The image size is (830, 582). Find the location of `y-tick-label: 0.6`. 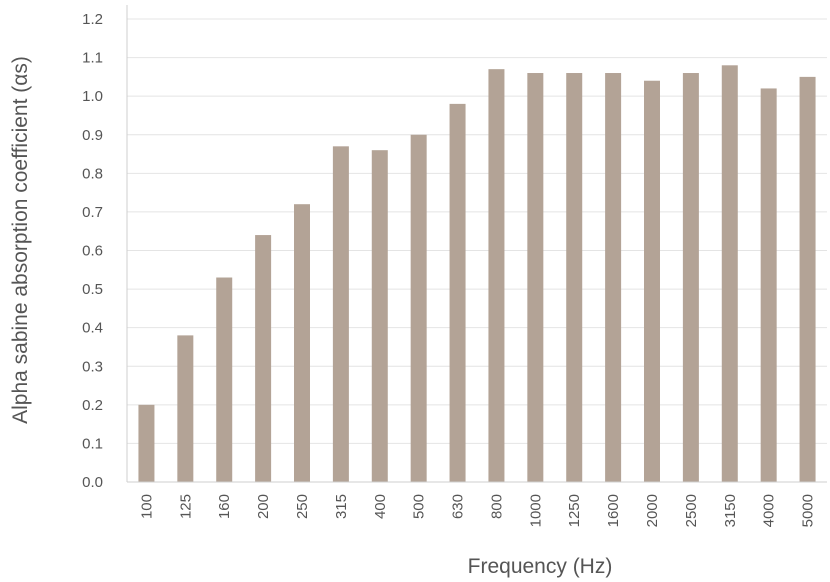

y-tick-label: 0.6 is located at coordinates (92, 251).